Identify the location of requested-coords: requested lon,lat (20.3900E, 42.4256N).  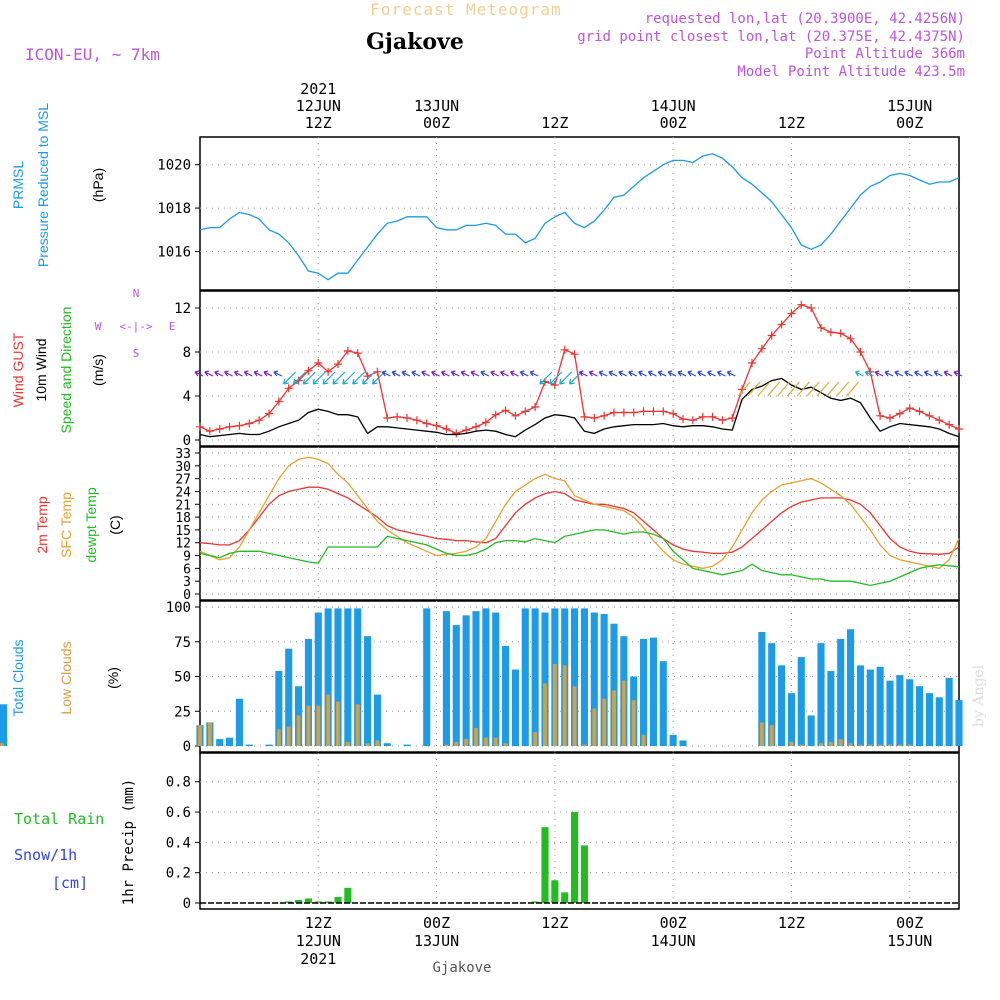
(805, 19).